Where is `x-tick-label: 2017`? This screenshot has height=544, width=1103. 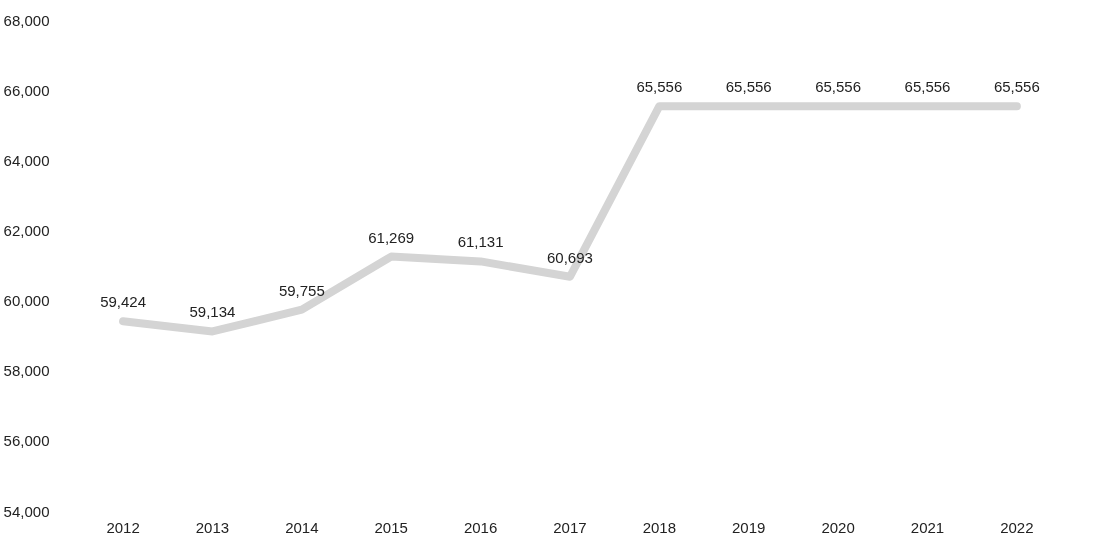
x-tick-label: 2017 is located at coordinates (570, 527).